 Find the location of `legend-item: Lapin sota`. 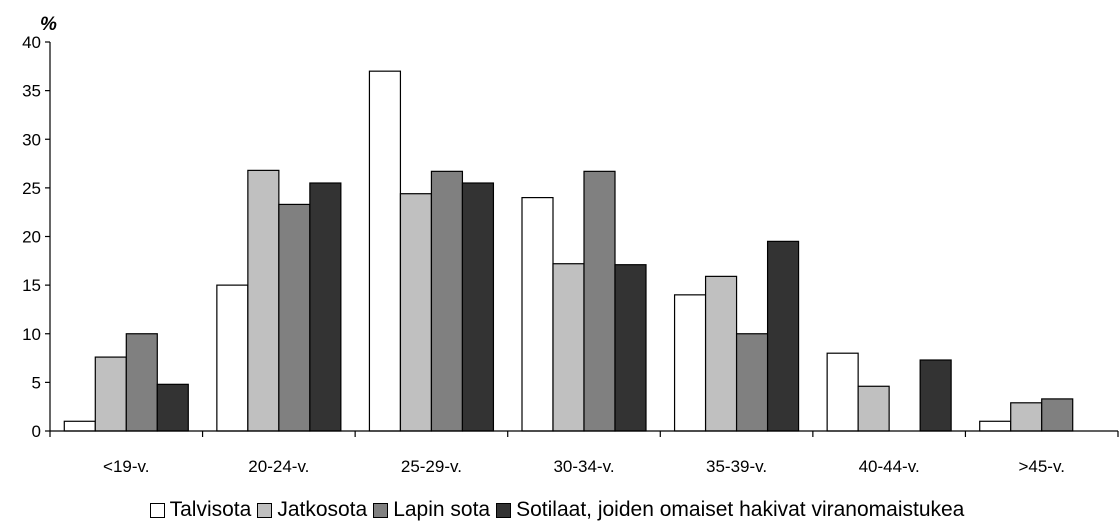

legend-item: Lapin sota is located at coordinates (431, 510).